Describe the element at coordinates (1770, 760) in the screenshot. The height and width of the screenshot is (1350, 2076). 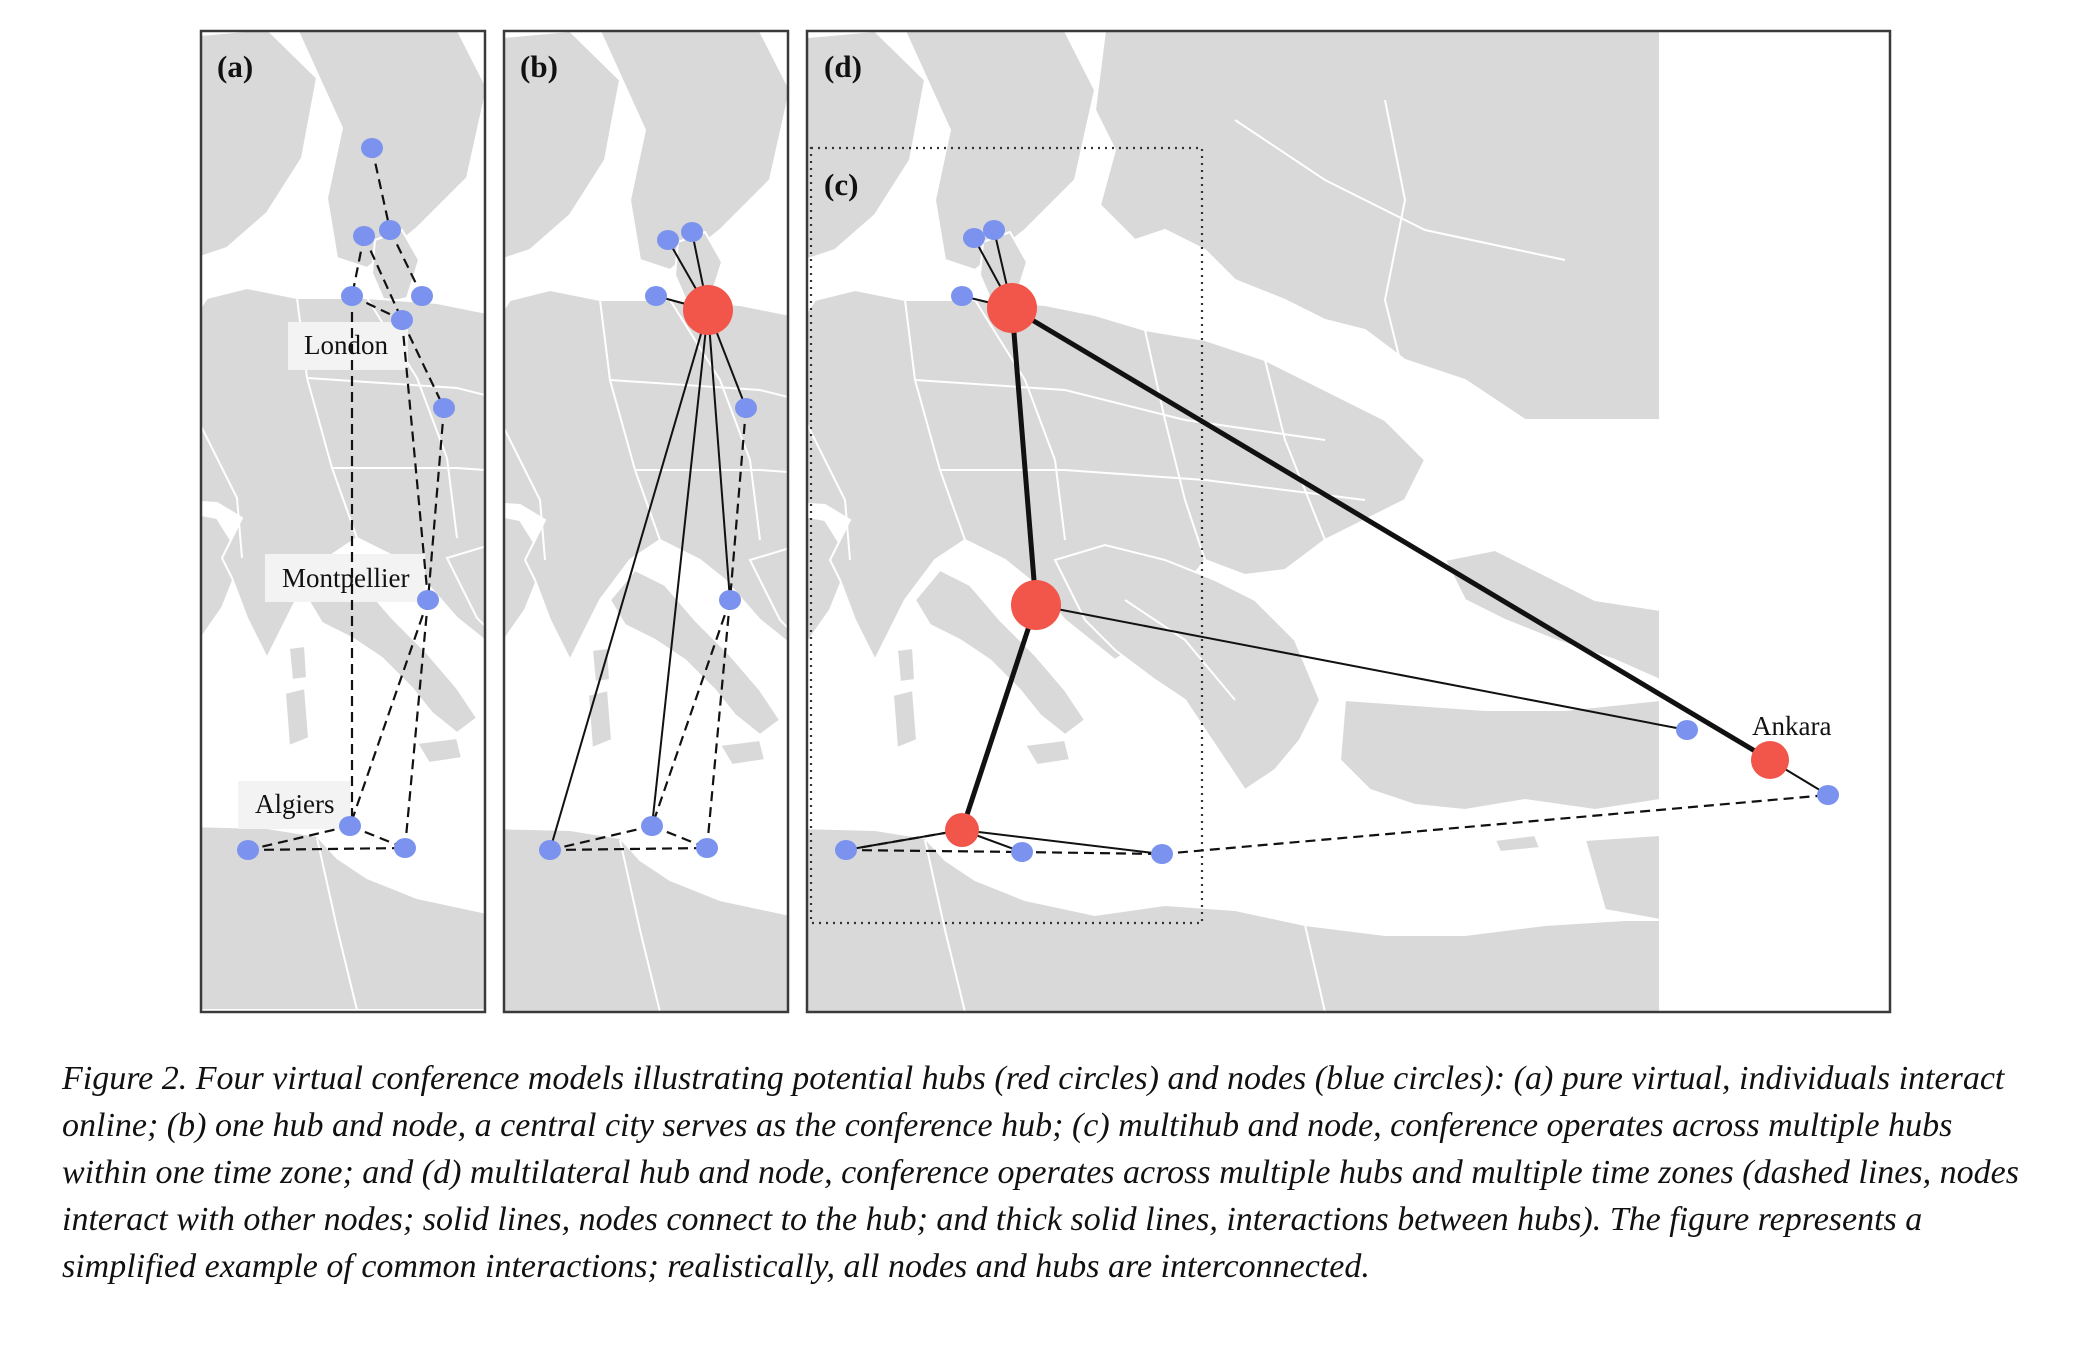
I see `hub-ankara` at that location.